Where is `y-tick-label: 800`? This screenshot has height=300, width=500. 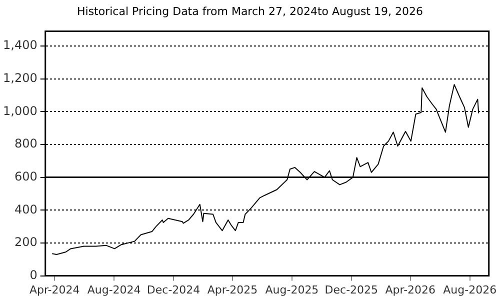
y-tick-label: 800 is located at coordinates (26, 143).